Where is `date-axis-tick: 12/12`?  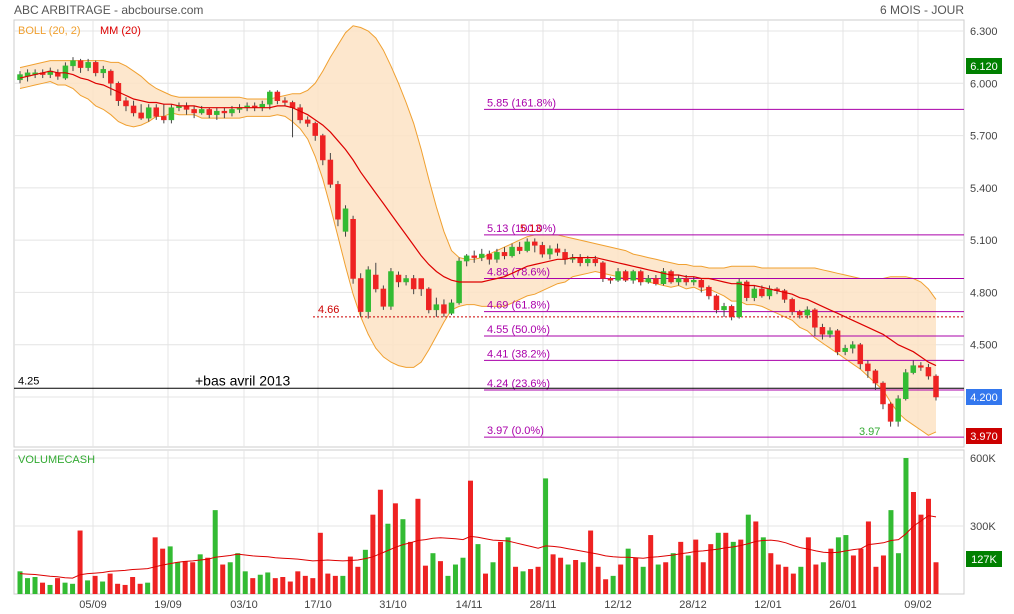
date-axis-tick: 12/12 is located at coordinates (618, 605).